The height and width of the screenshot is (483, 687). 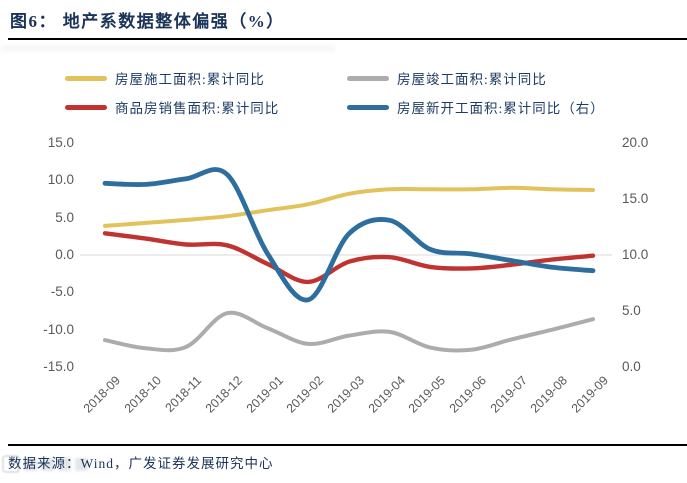 What do you see at coordinates (58, 329) in the screenshot?
I see `left-axis-tick: -10.0` at bounding box center [58, 329].